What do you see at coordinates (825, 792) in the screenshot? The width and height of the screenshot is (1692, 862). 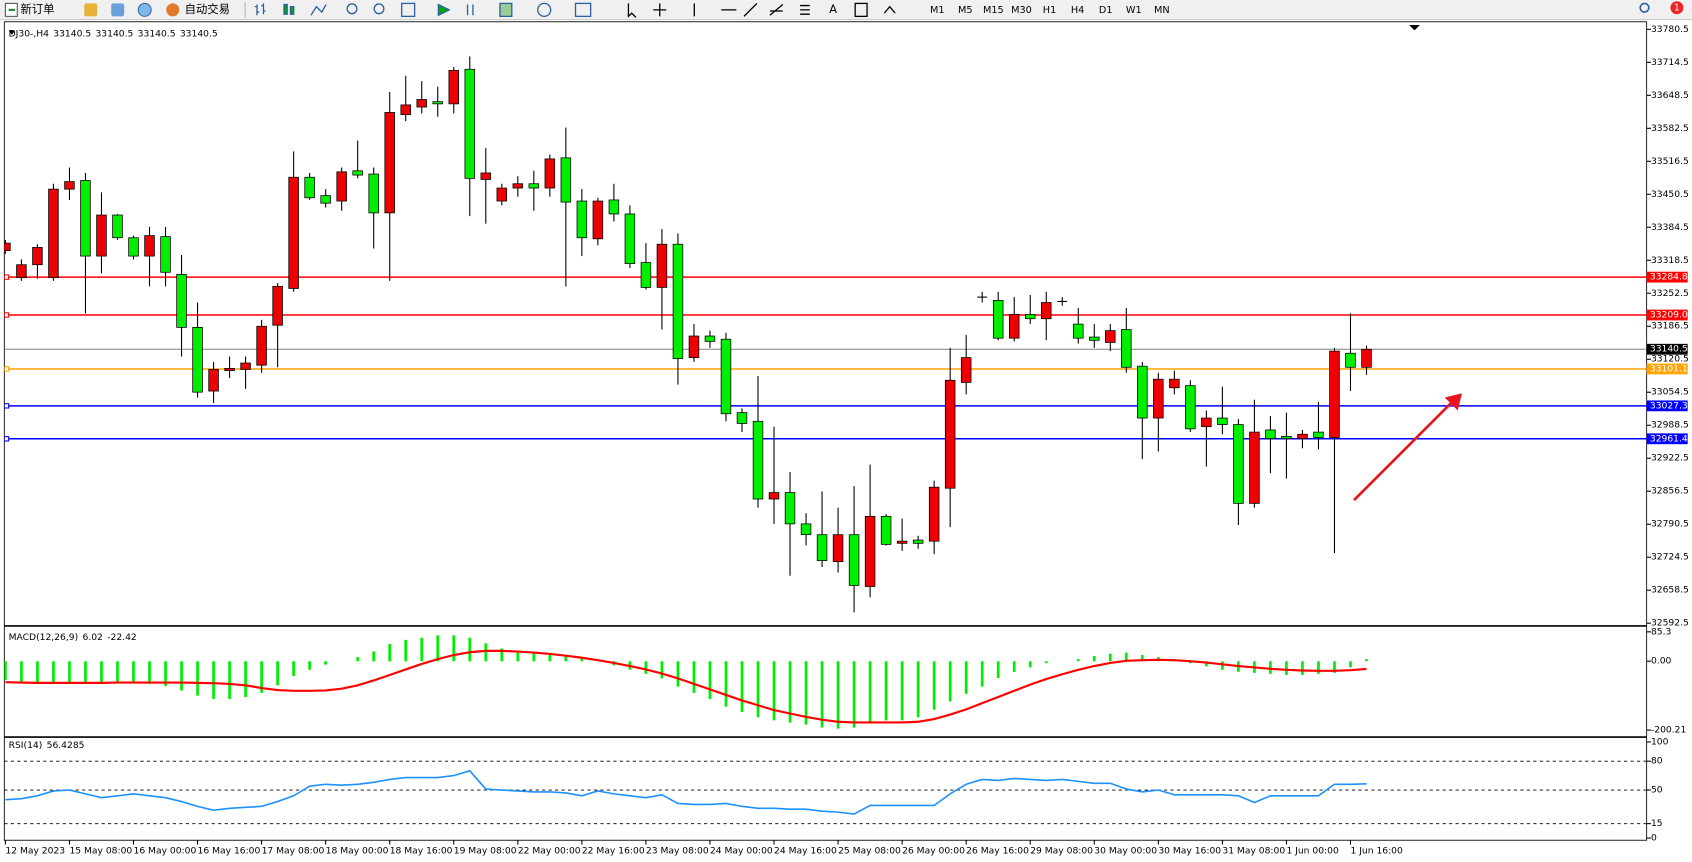 I see `rsi-panel` at bounding box center [825, 792].